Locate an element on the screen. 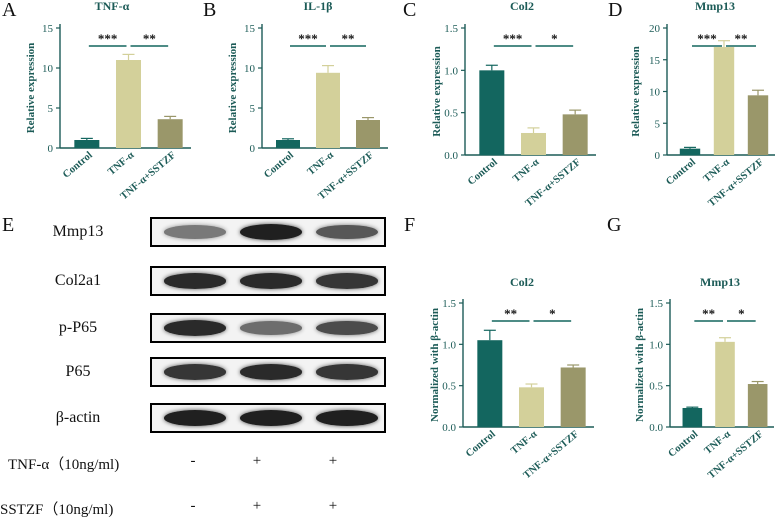  chart-title: IL-1β is located at coordinates (318, 6).